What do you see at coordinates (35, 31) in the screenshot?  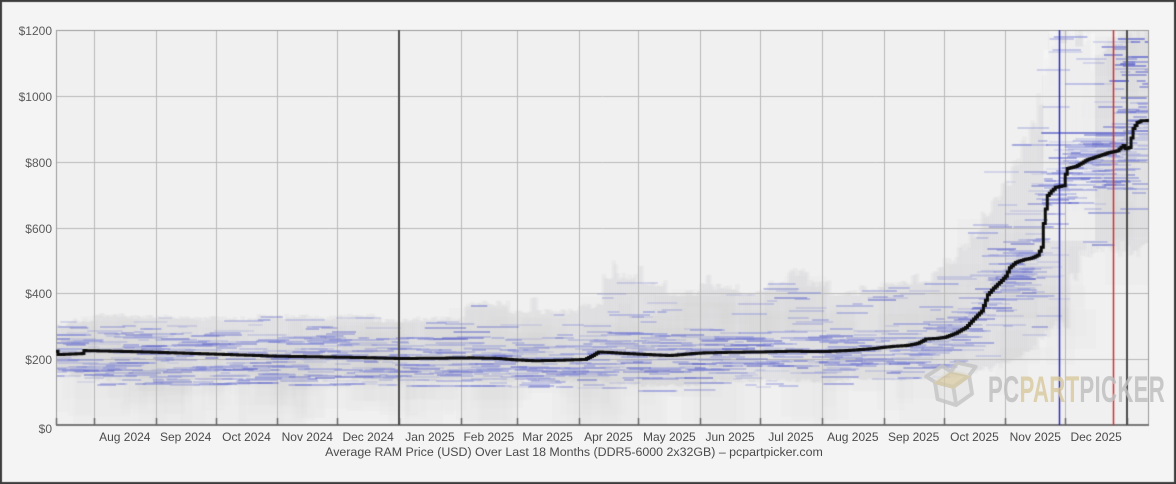 I see `y-axis-tick-label: $1200` at bounding box center [35, 31].